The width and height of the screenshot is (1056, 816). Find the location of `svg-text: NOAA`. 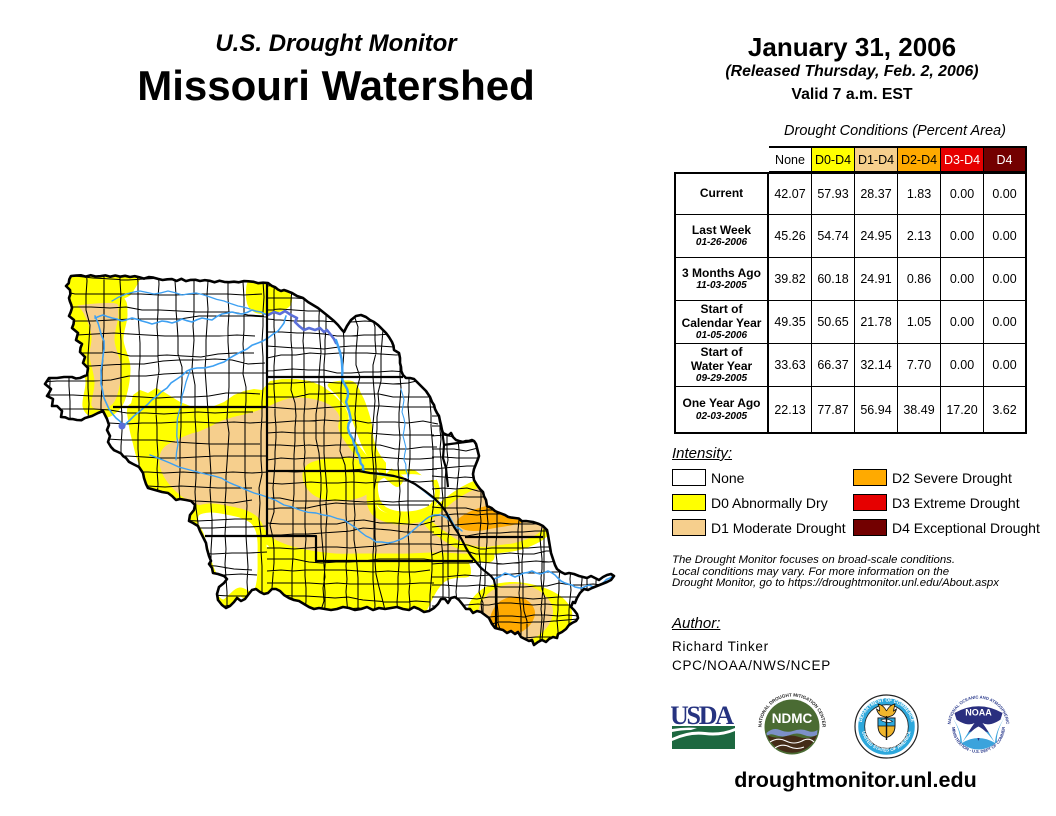

svg-text: NOAA is located at coordinates (978, 713).